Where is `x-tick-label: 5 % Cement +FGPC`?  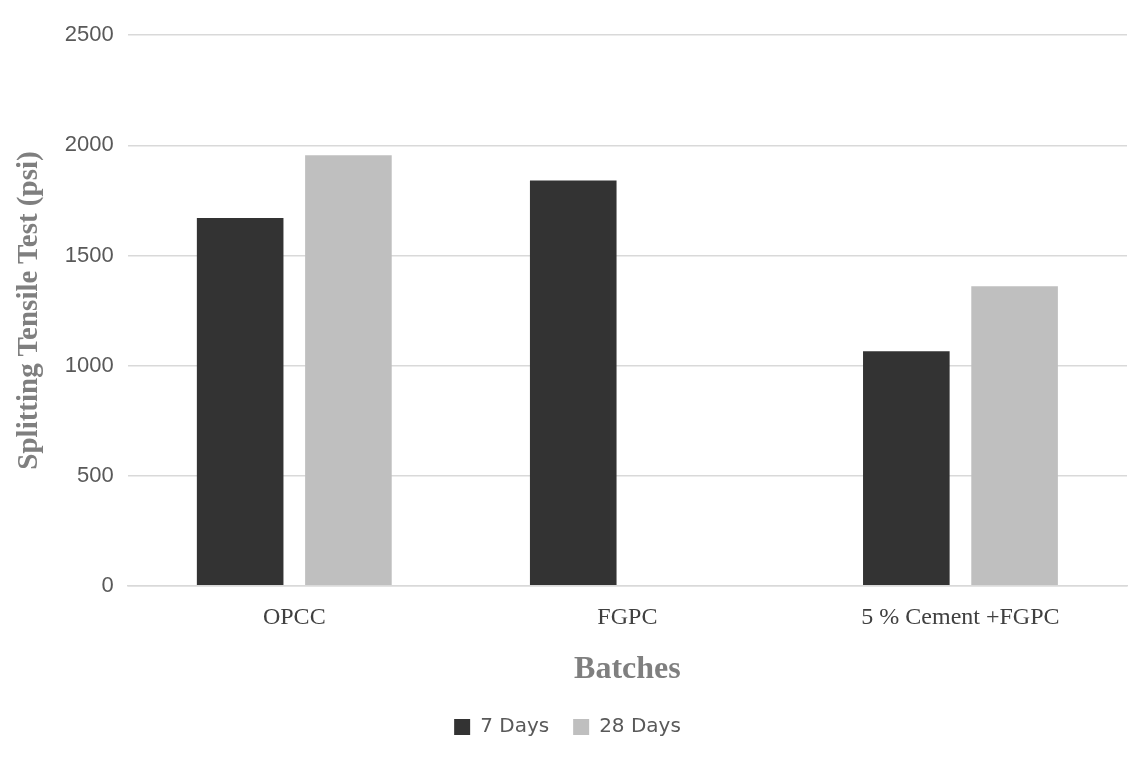 x-tick-label: 5 % Cement +FGPC is located at coordinates (960, 616).